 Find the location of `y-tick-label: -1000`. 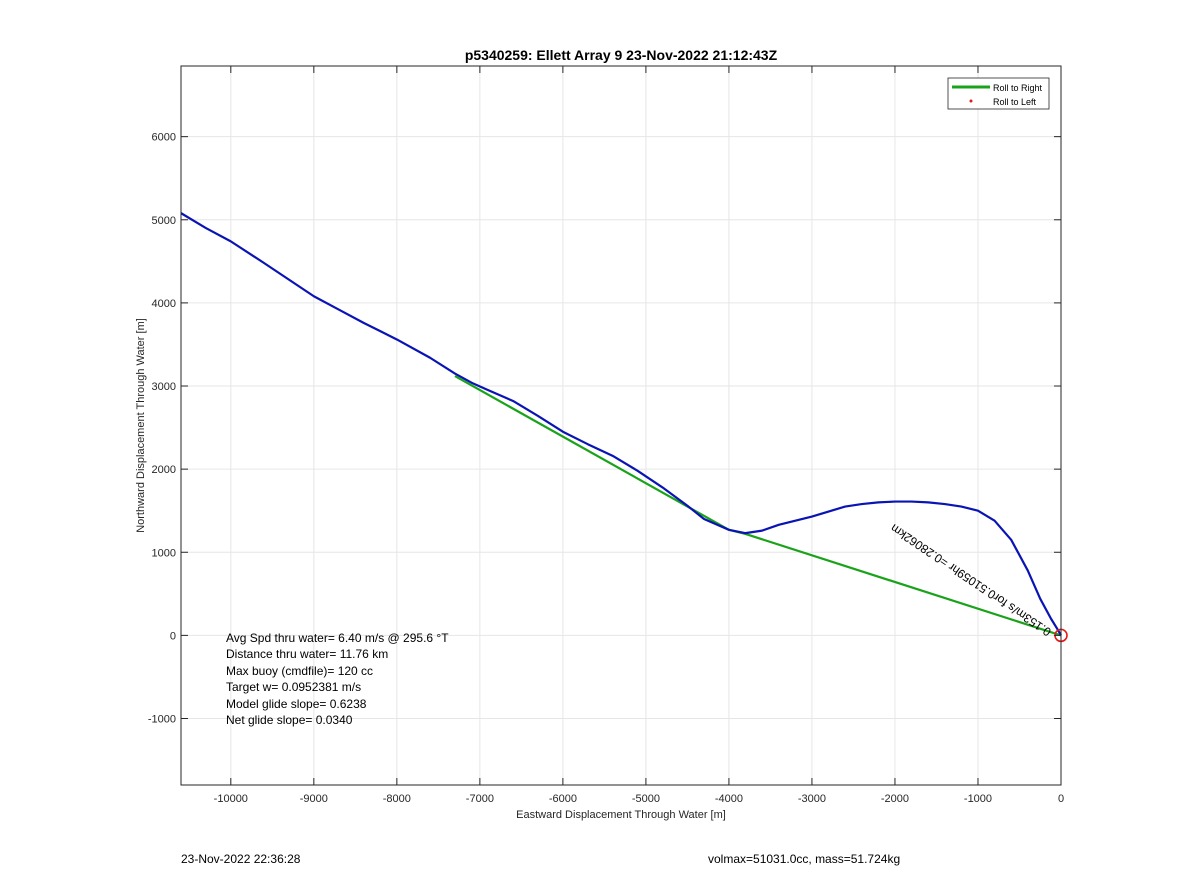

y-tick-label: -1000 is located at coordinates (162, 720).